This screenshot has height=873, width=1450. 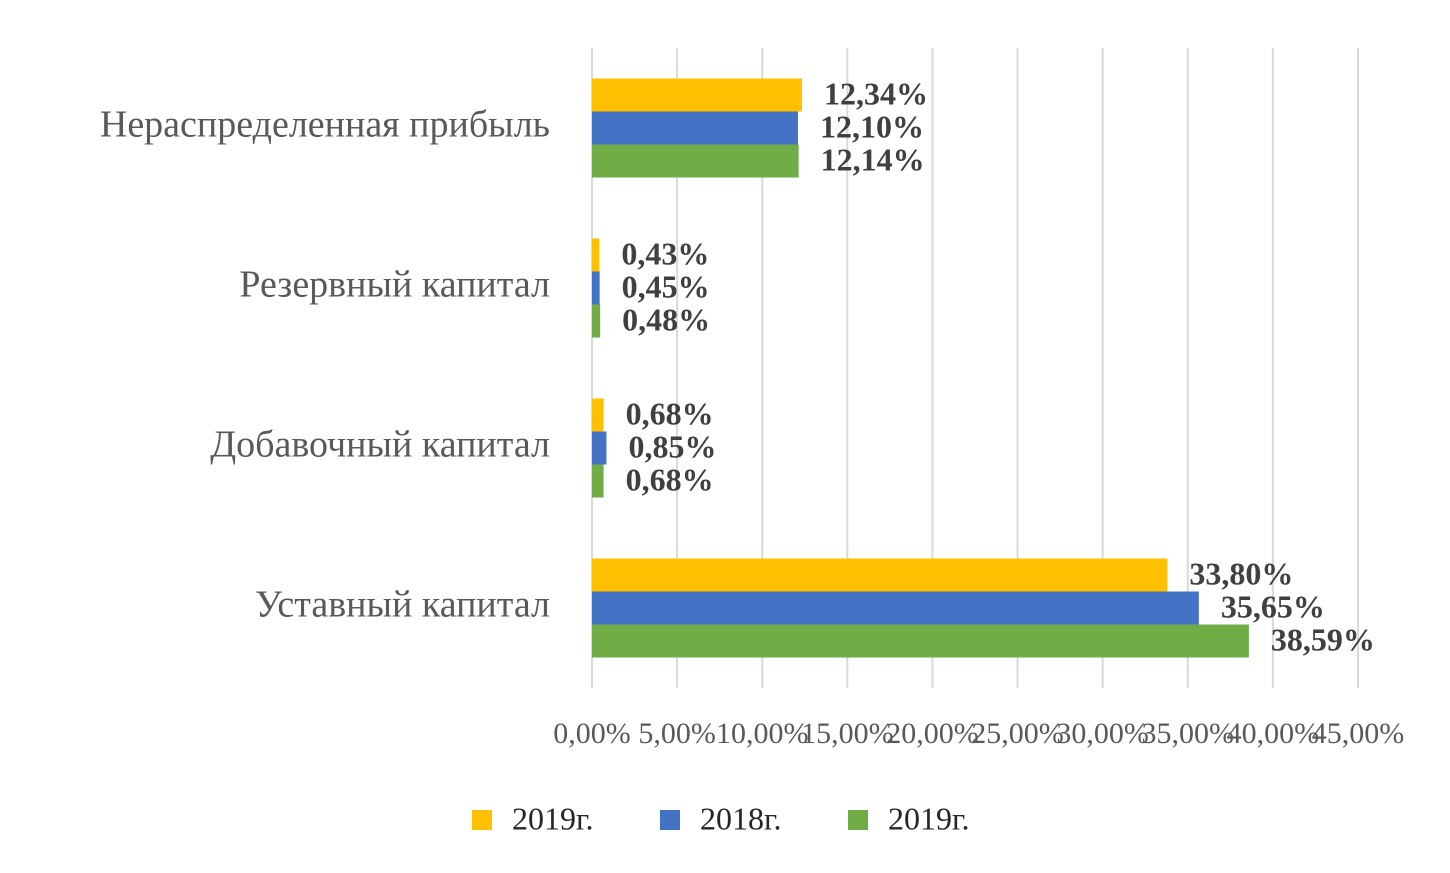 What do you see at coordinates (677, 733) in the screenshot?
I see `x-tick-label: 5,00%` at bounding box center [677, 733].